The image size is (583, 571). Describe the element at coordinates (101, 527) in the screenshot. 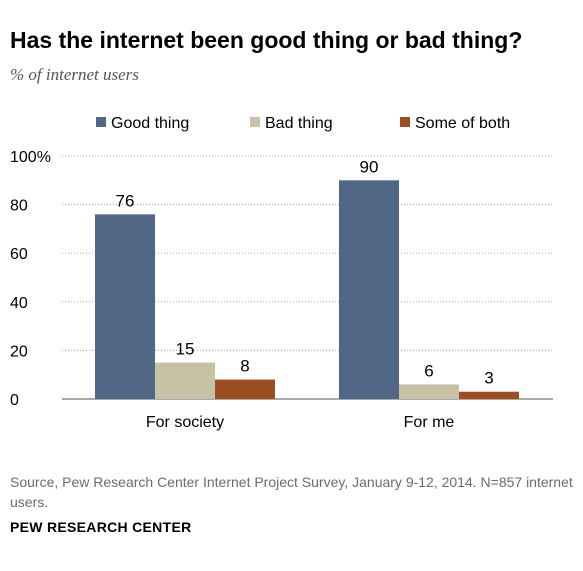

I see `brand-logo-text: PEW RESEARCH CENTER` at that location.